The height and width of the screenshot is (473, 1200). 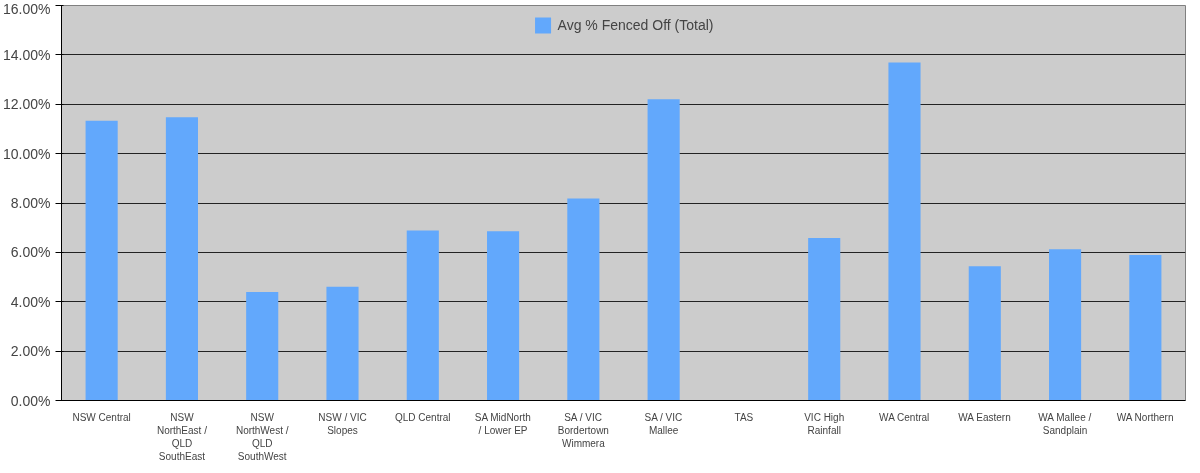 What do you see at coordinates (27, 54) in the screenshot?
I see `y-tick-label: 14.00%` at bounding box center [27, 54].